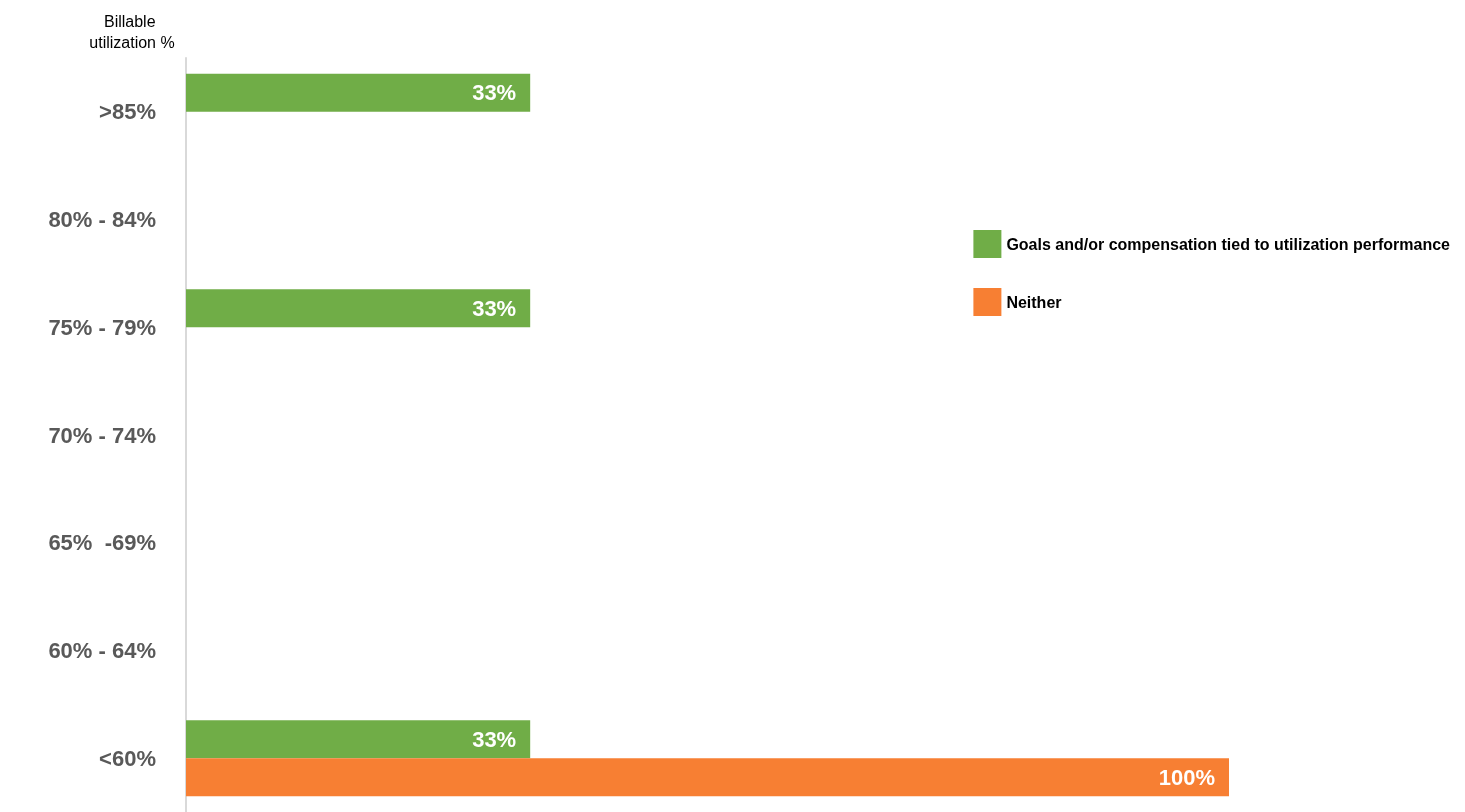 The height and width of the screenshot is (812, 1465). I want to click on data-label: 100%, so click(1186, 777).